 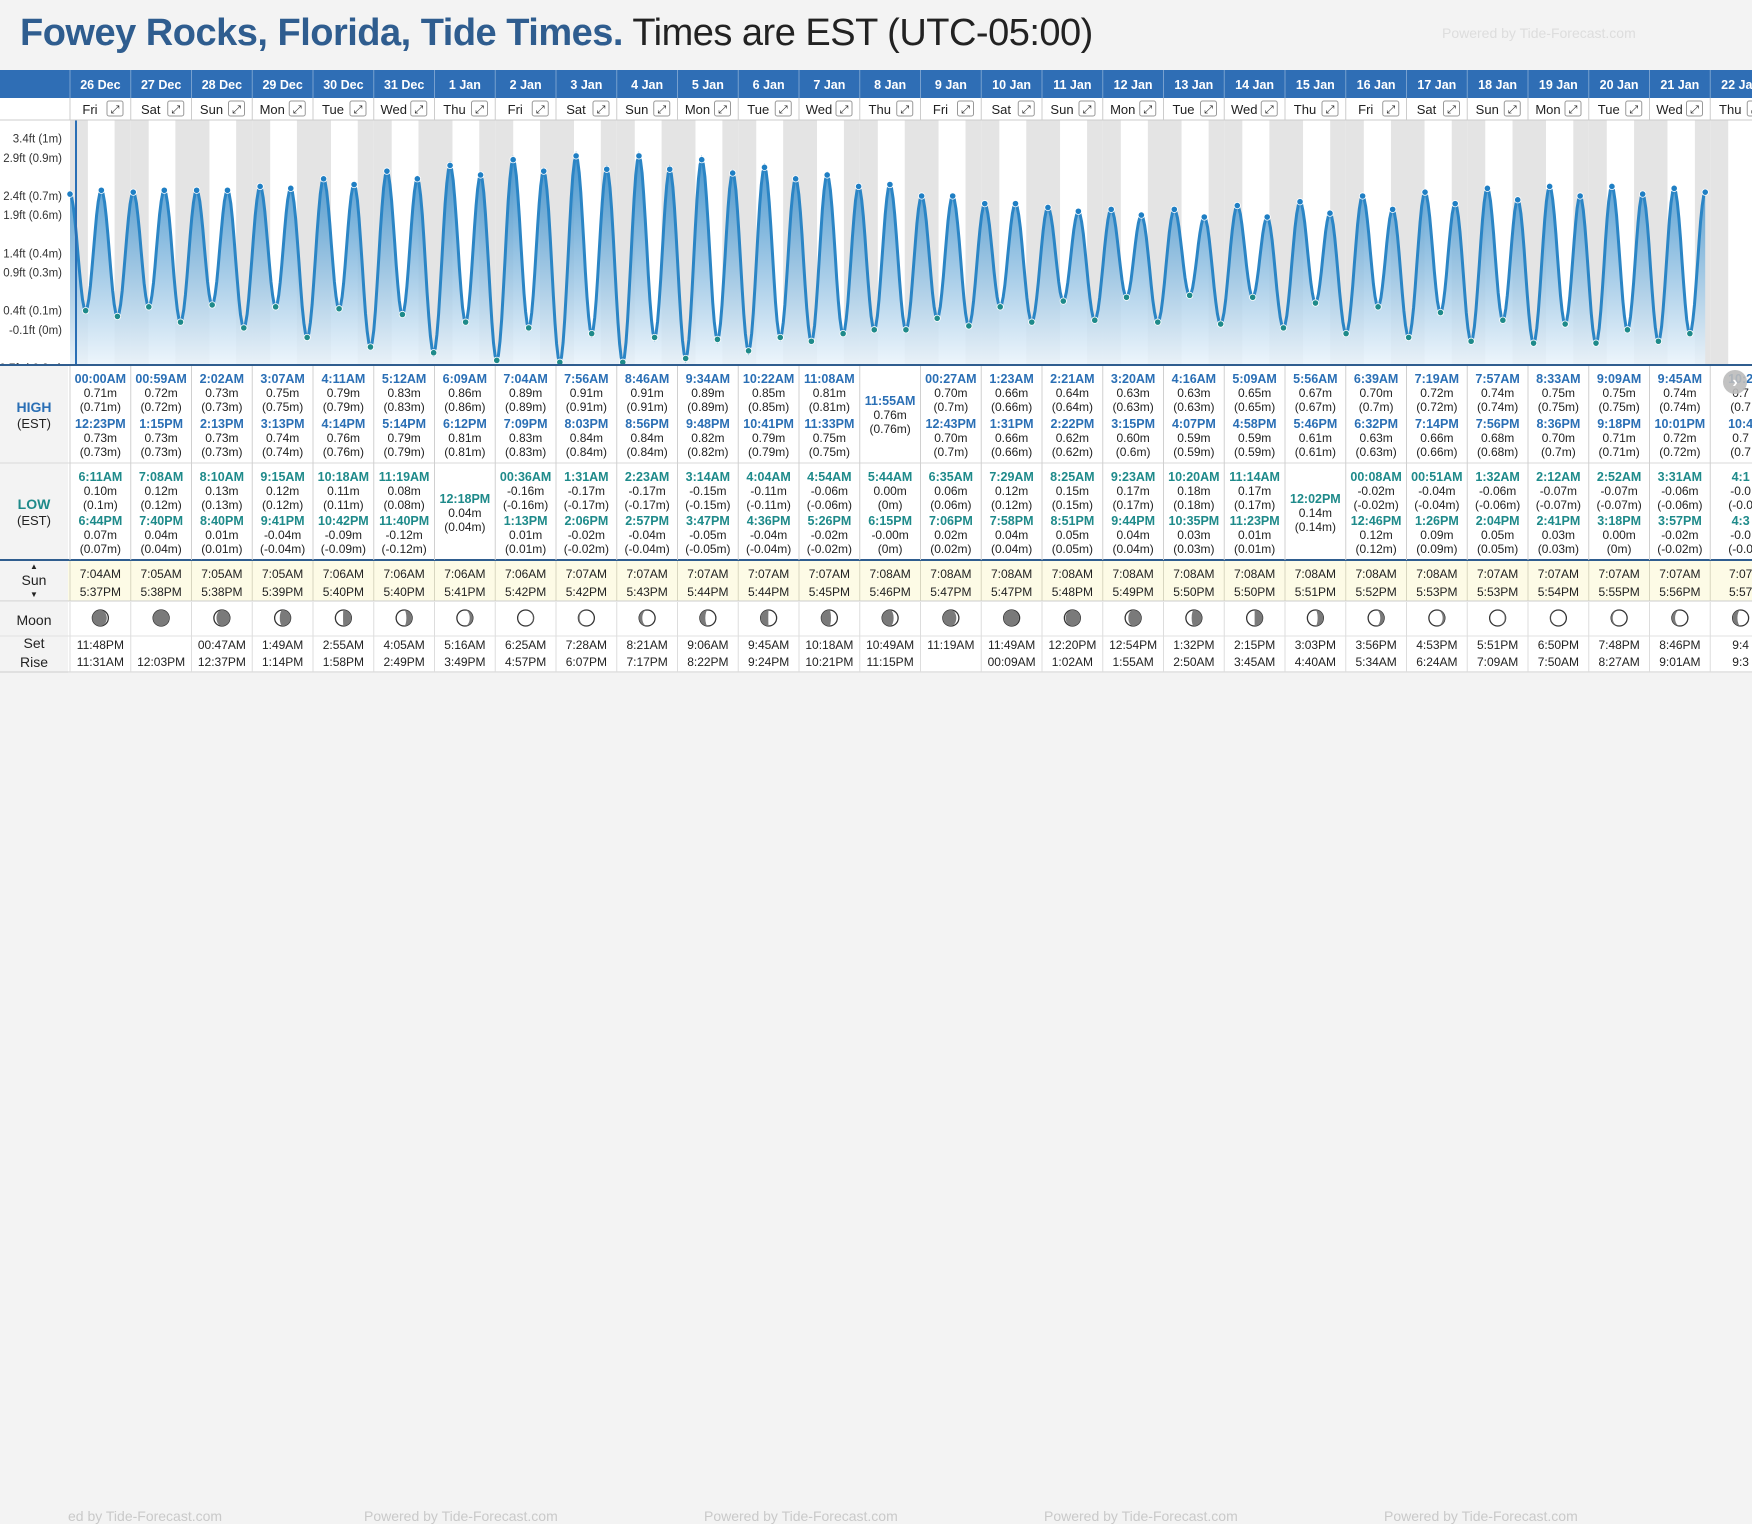 What do you see at coordinates (1436, 452) in the screenshot?
I see `tide-height-alt: (0.66m)` at bounding box center [1436, 452].